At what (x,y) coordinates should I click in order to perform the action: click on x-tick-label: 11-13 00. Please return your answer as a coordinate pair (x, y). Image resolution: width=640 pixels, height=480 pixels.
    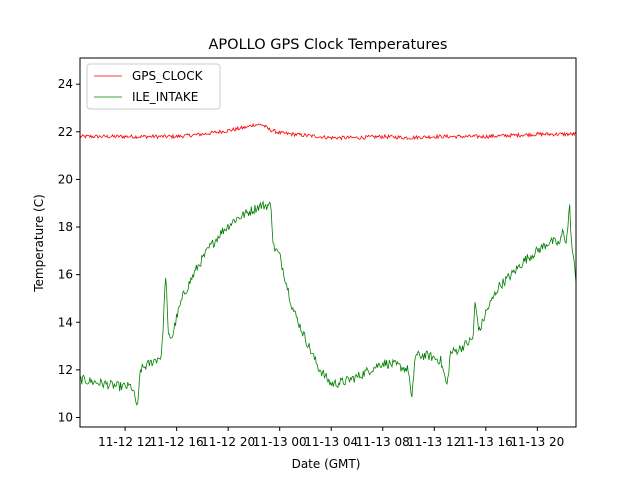
    Looking at the image, I should click on (280, 442).